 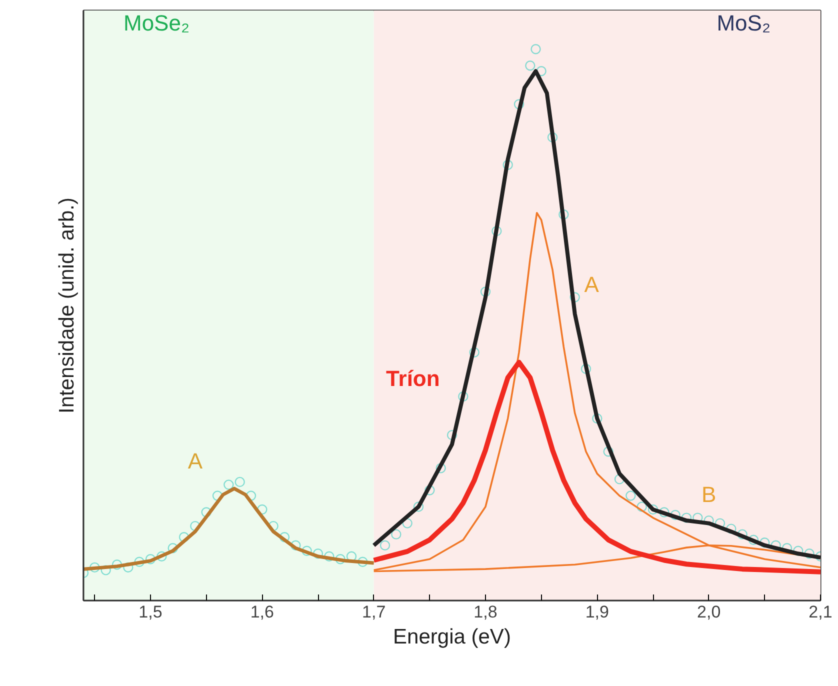 I want to click on x-tick-label: 1,6, so click(x=262, y=612).